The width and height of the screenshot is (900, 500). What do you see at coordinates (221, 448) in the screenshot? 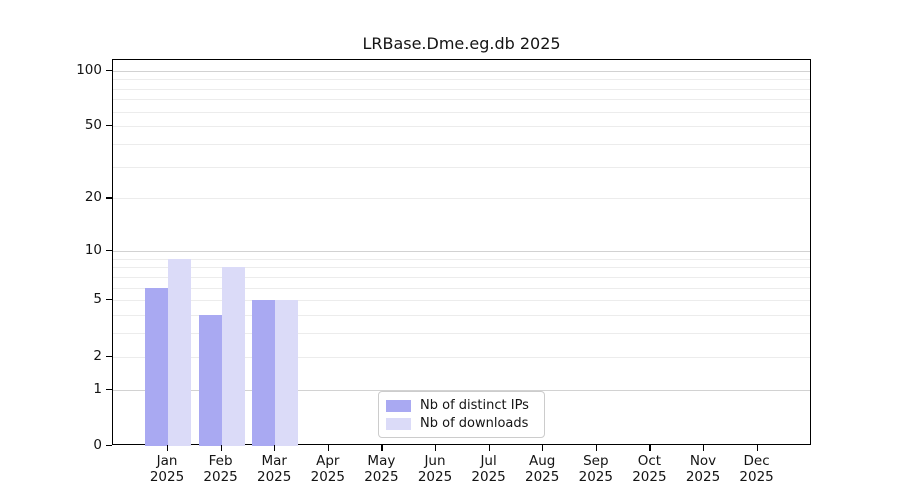
I see `xtick-mark-feb` at bounding box center [221, 448].